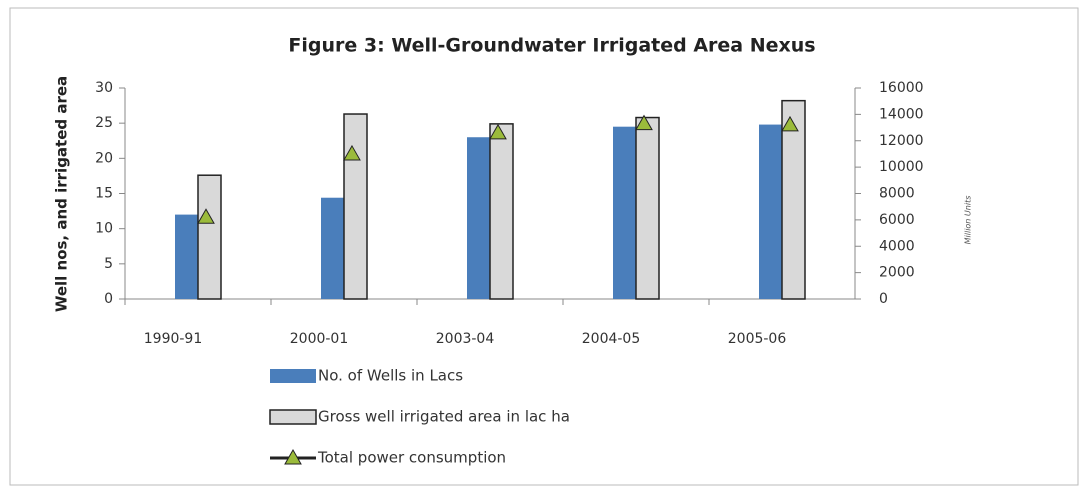 Image resolution: width=1085 pixels, height=494 pixels. What do you see at coordinates (62, 194) in the screenshot?
I see `y-axis-label: Well nos, and irrigated area` at bounding box center [62, 194].